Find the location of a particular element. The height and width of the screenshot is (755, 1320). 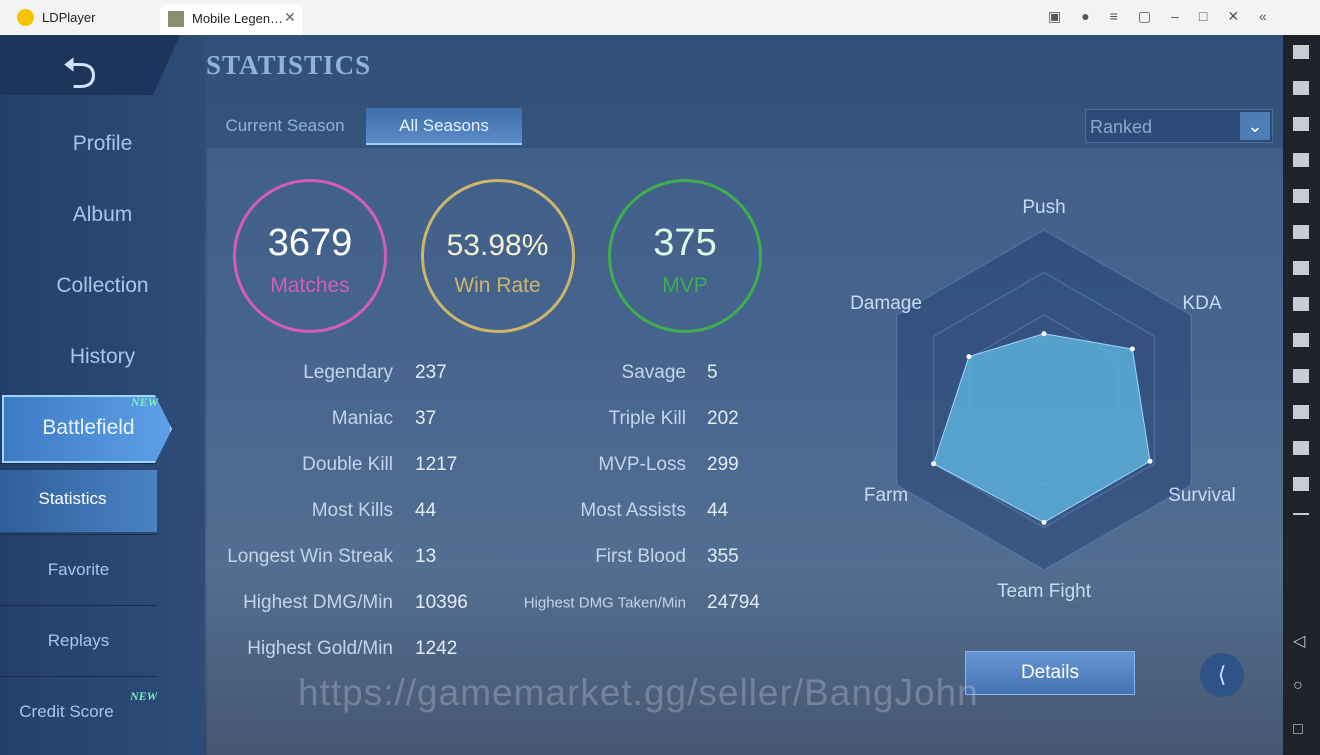

nav-item: Replays is located at coordinates (78, 640).